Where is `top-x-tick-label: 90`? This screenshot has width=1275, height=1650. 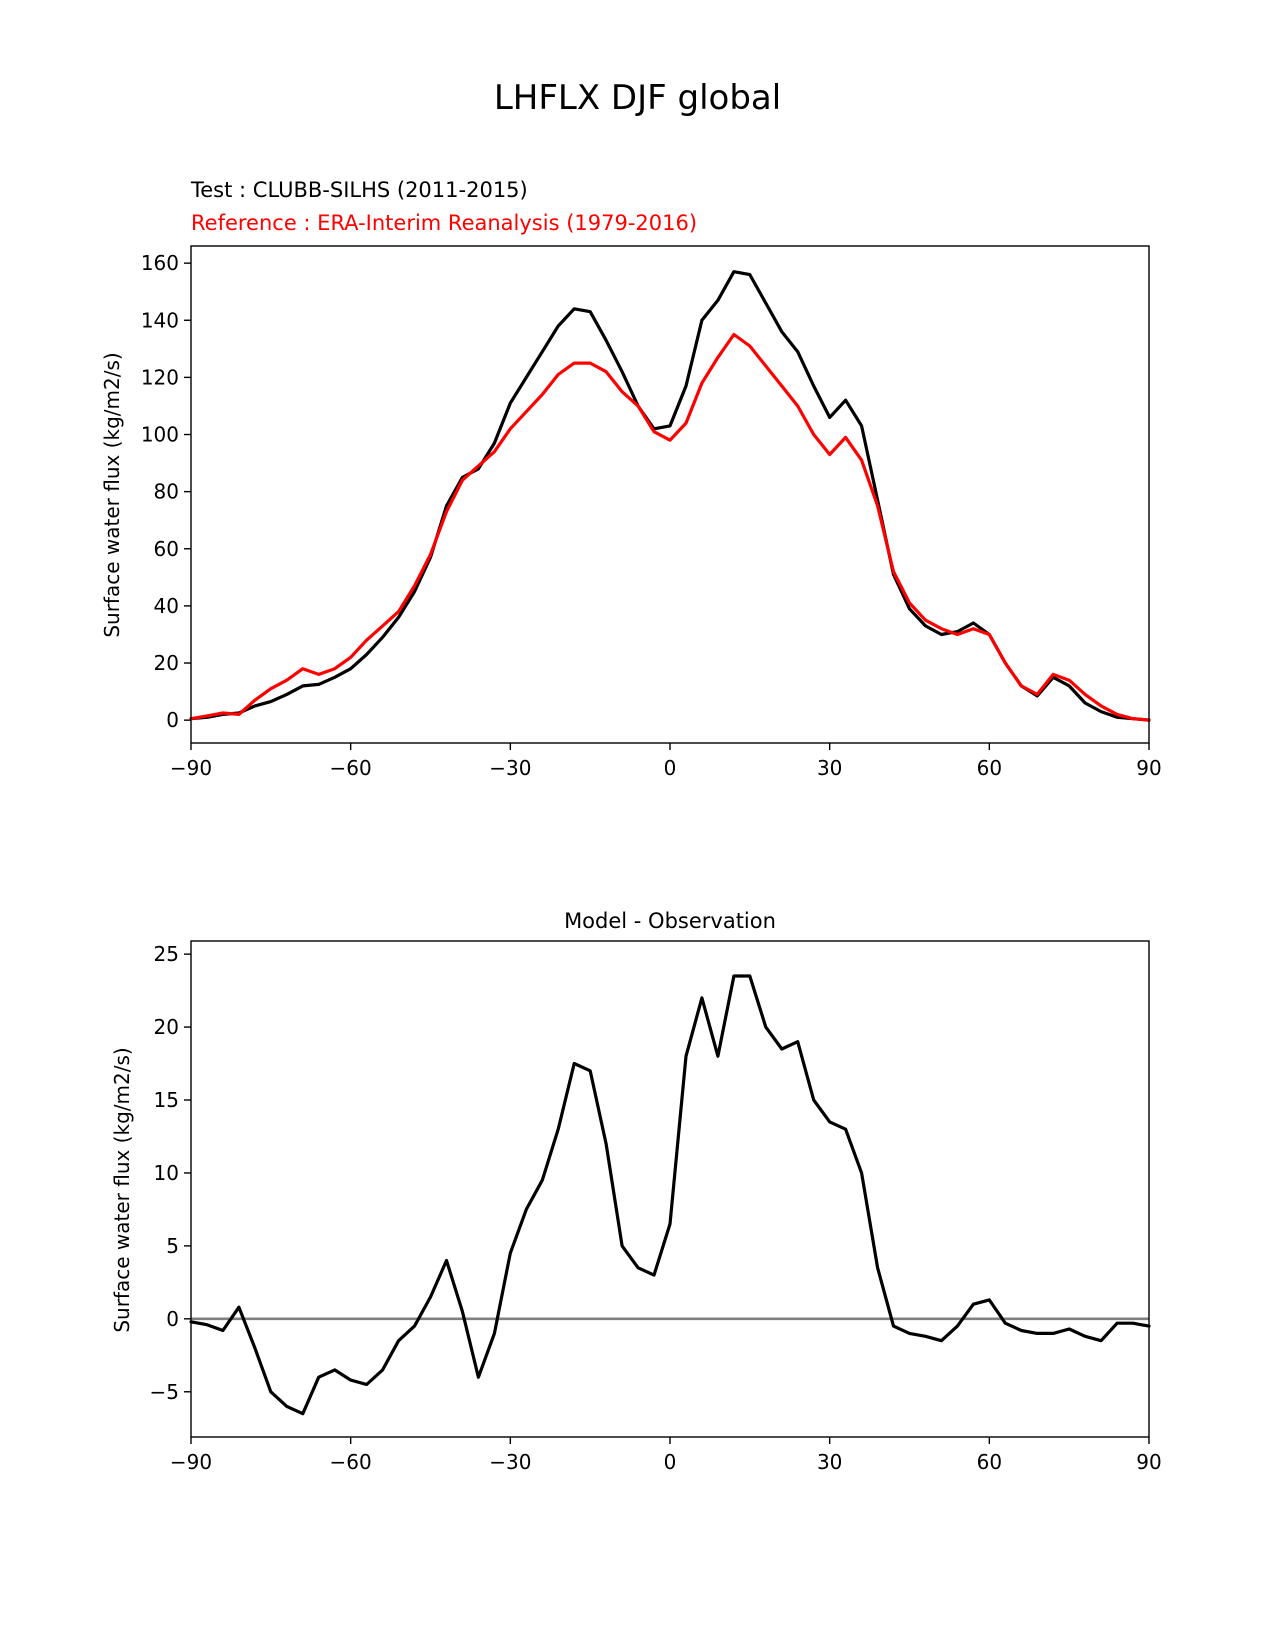
top-x-tick-label: 90 is located at coordinates (1148, 768).